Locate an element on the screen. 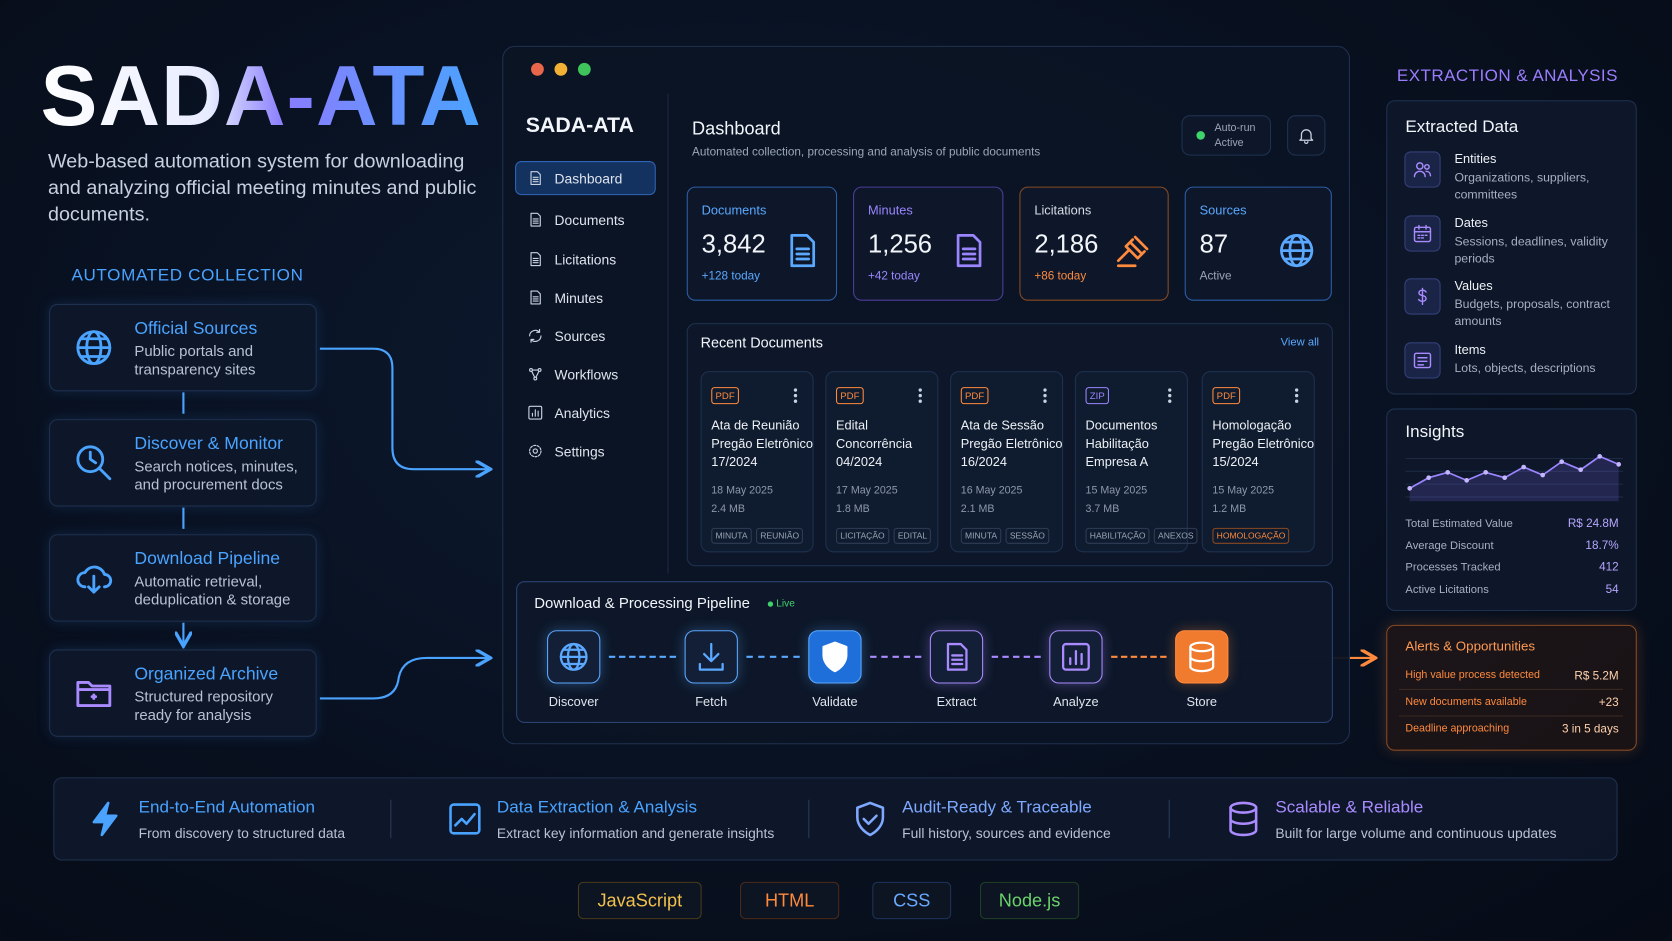 The width and height of the screenshot is (1672, 941). doc-date: 18 May 2025 is located at coordinates (742, 491).